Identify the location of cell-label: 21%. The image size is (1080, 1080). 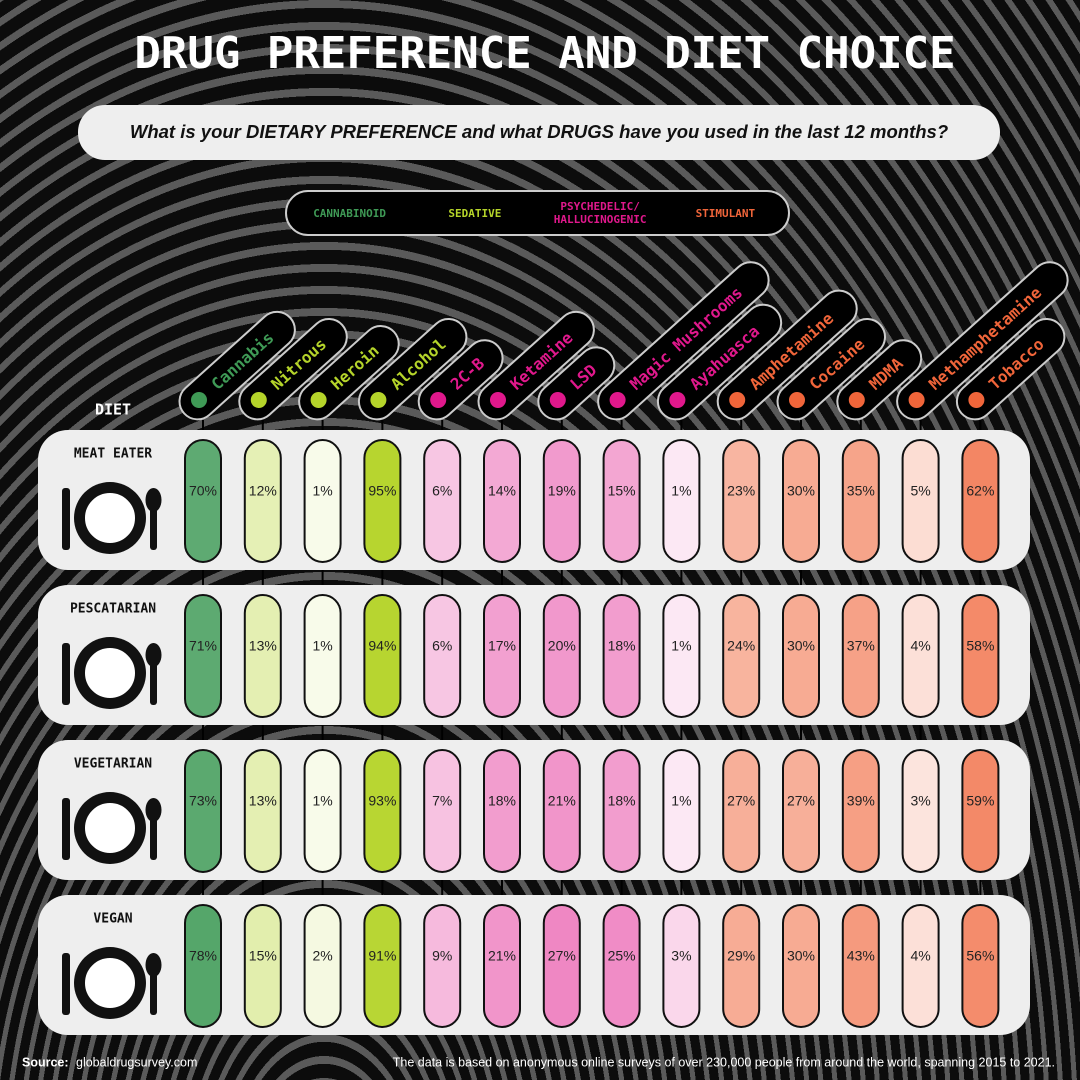
(562, 801).